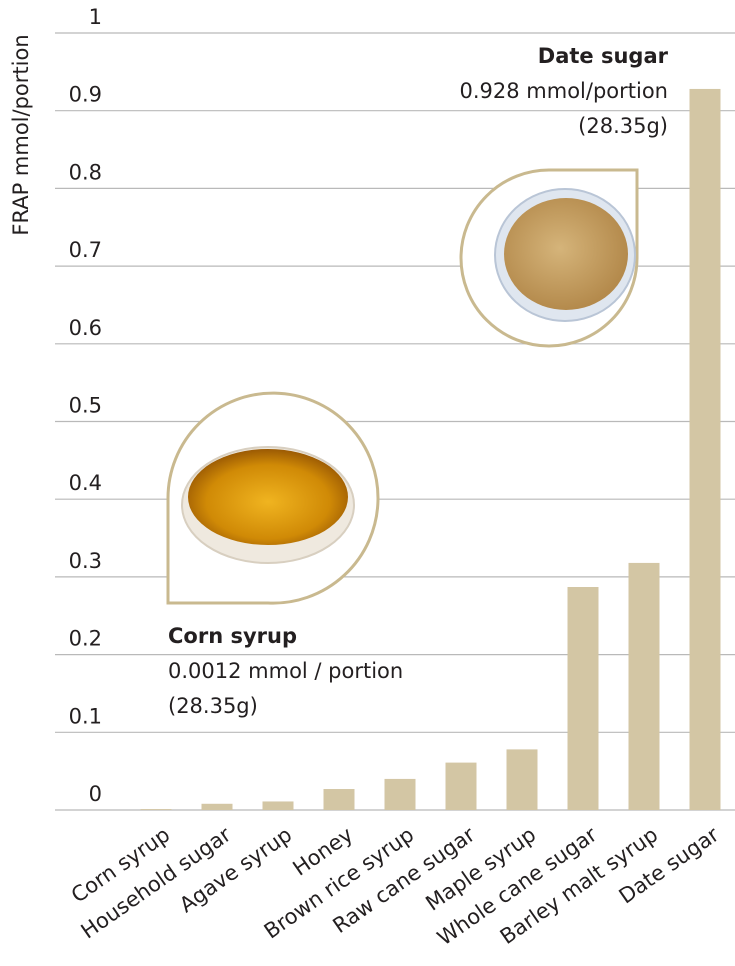 The width and height of the screenshot is (735, 966). What do you see at coordinates (603, 56) in the screenshot?
I see `annotation-title: Date sugar` at bounding box center [603, 56].